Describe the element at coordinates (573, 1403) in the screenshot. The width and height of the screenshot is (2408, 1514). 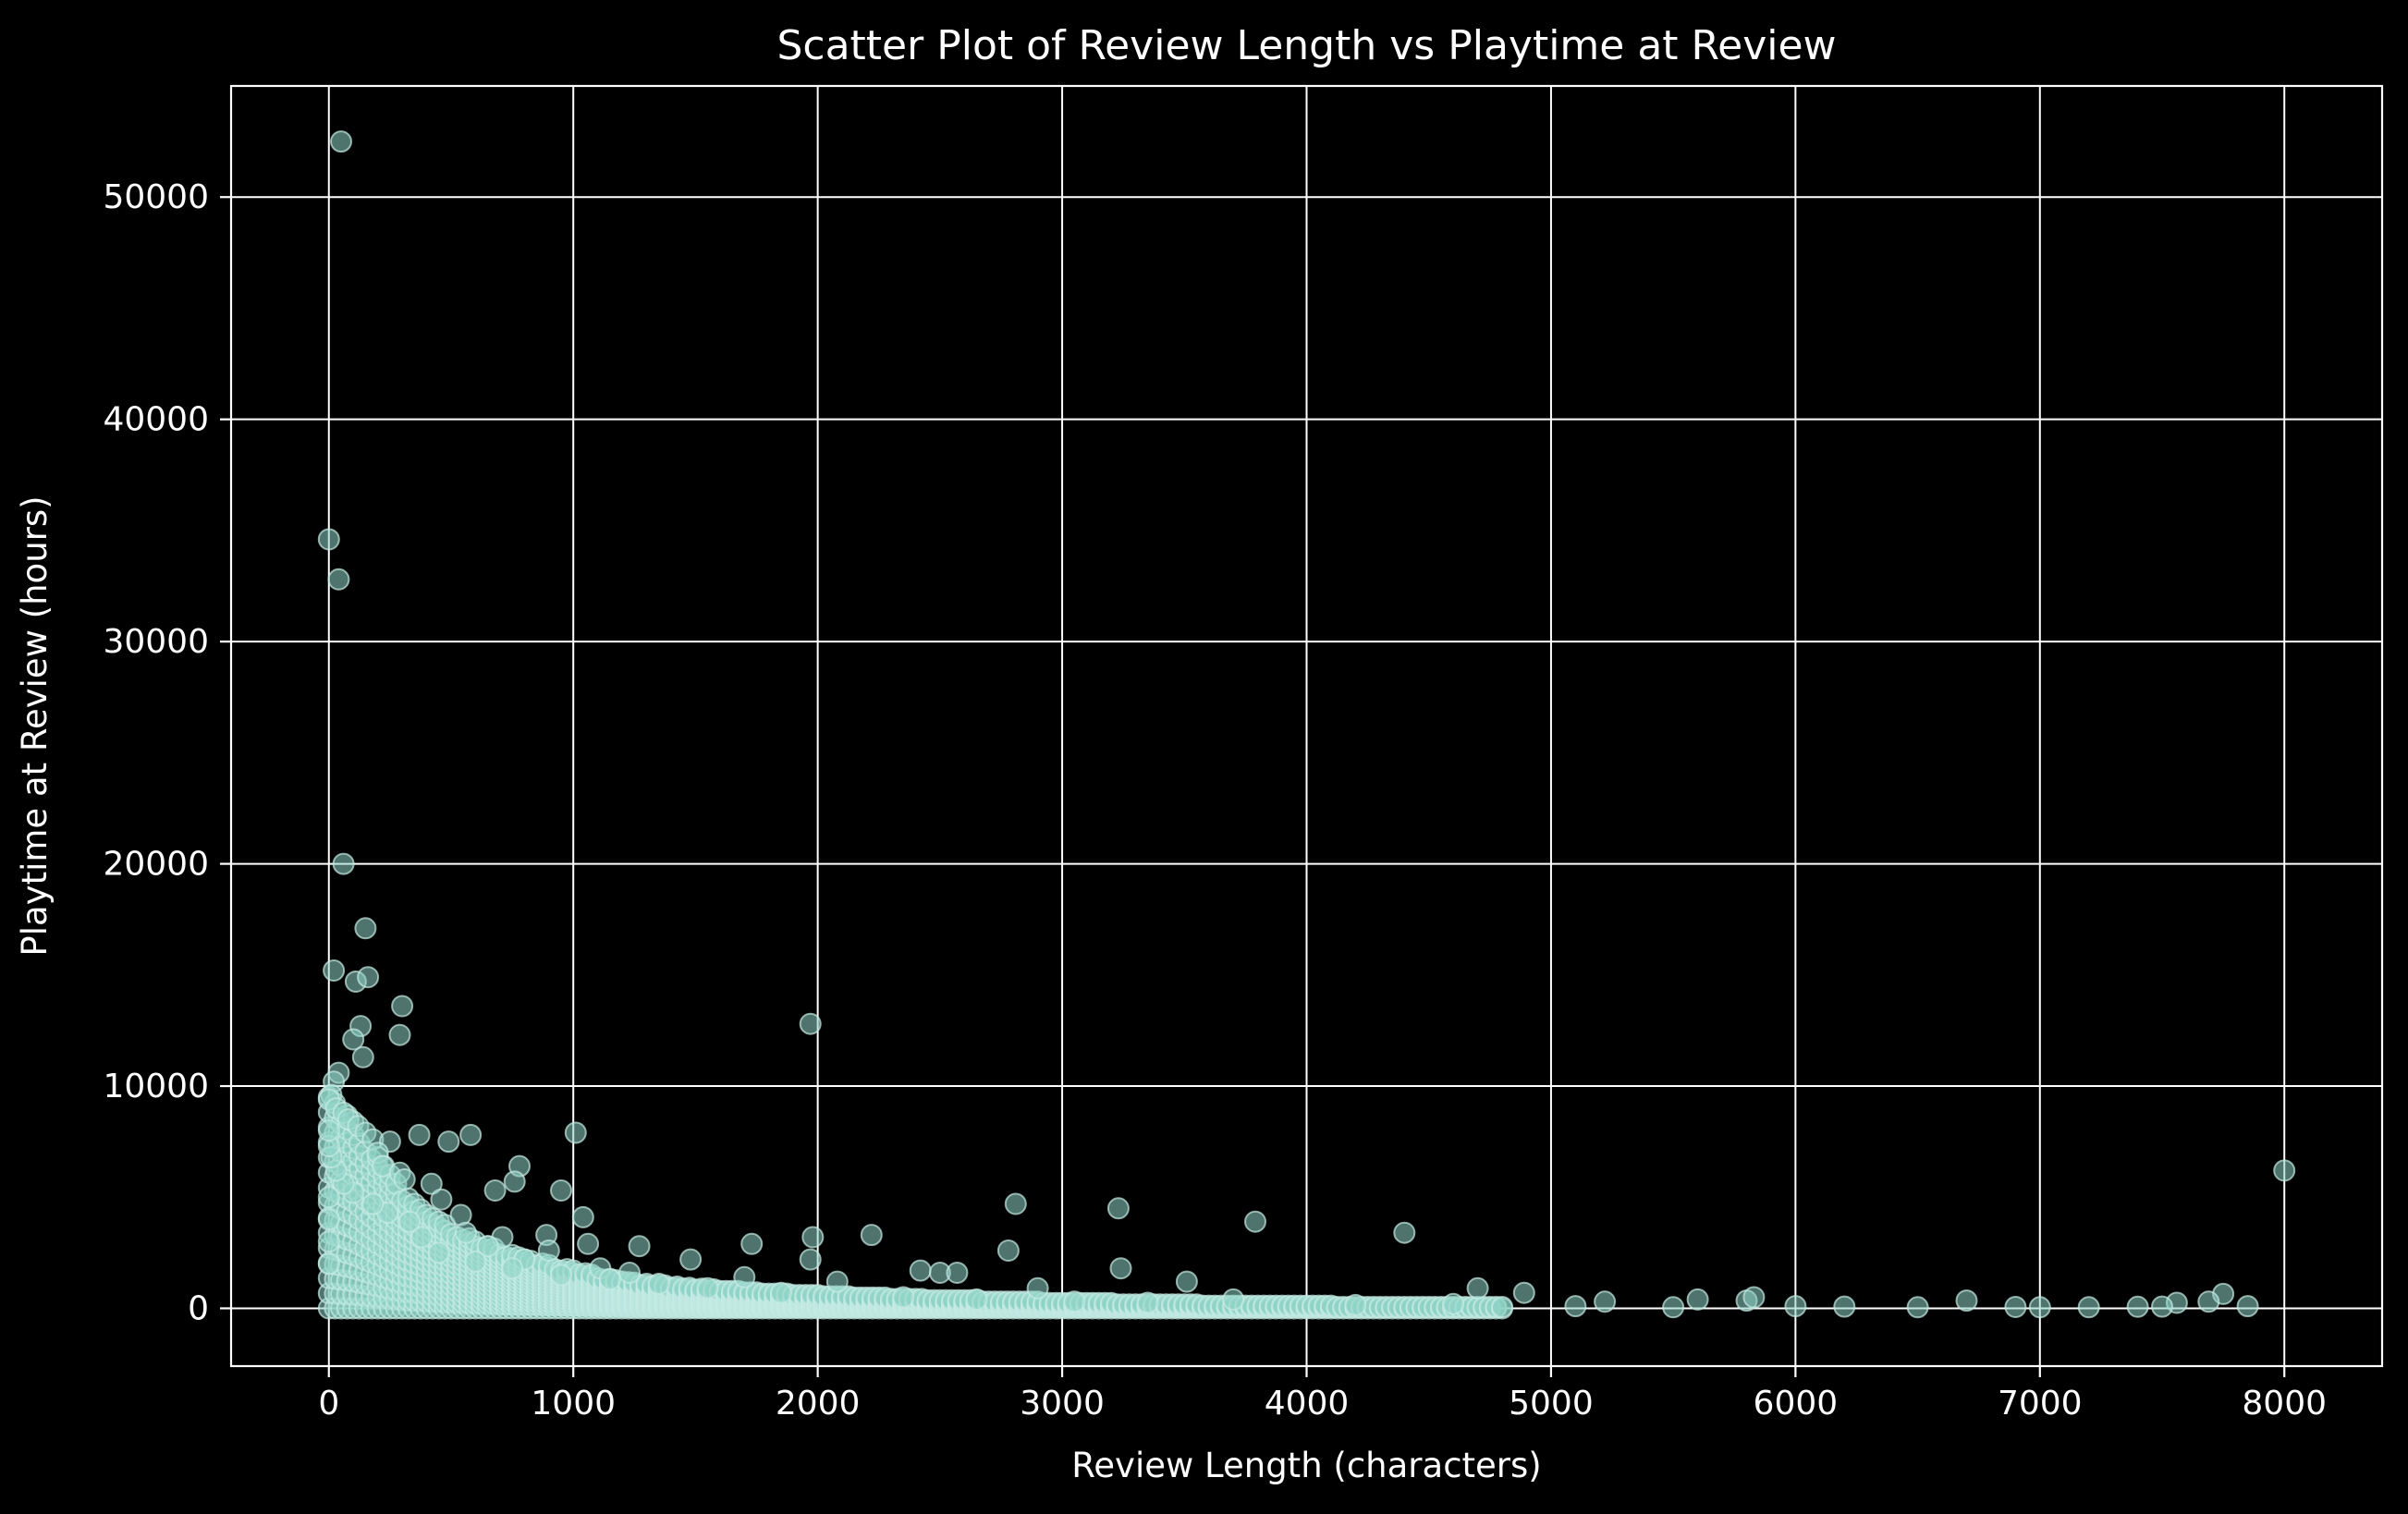
I see `x-tick-label: 1000` at that location.